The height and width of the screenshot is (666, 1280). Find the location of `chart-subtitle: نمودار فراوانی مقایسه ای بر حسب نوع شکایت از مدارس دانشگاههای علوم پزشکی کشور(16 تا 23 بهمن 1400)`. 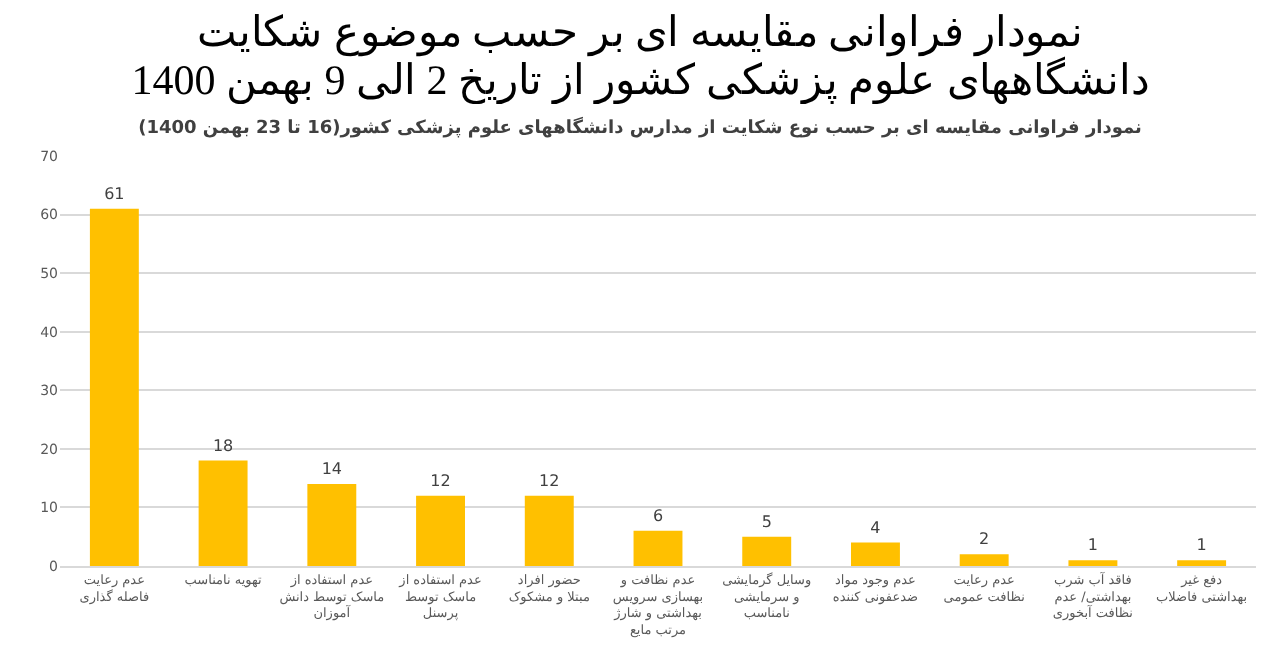

chart-subtitle: نمودار فراوانی مقایسه ای بر حسب نوع شکایت از مدارس دانشگاههای علوم پزشکی کشور(16 تا 23 بهمن 1400) is located at coordinates (640, 127).